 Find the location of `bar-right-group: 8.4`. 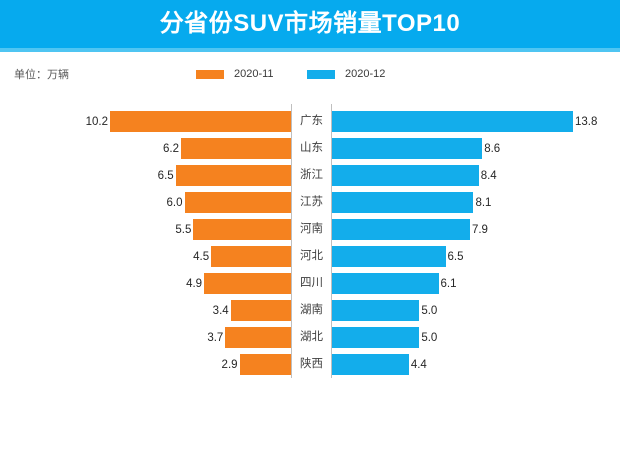

bar-right-group: 8.4 is located at coordinates (476, 175).